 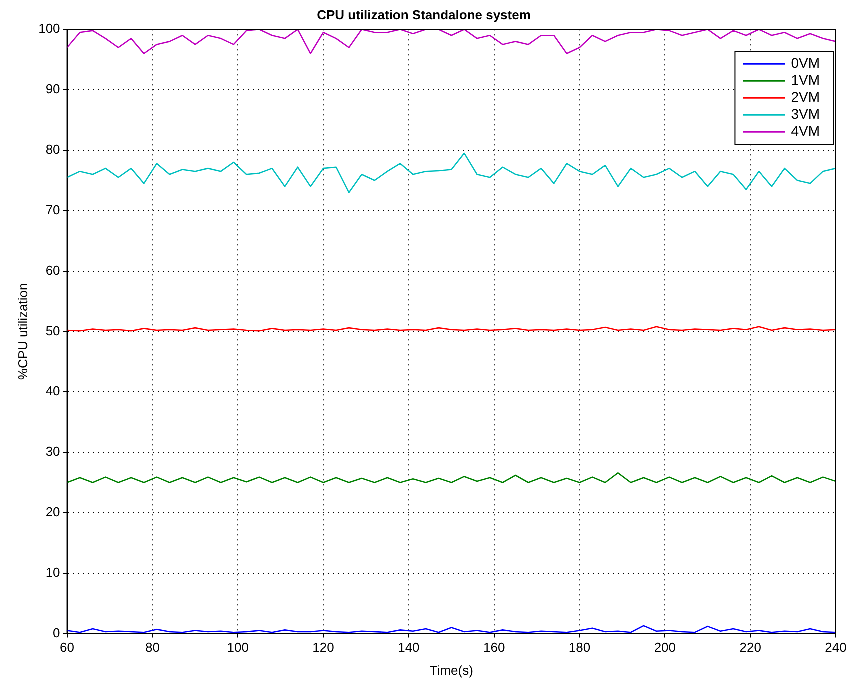 What do you see at coordinates (805, 130) in the screenshot?
I see `legend-label: 4VM` at bounding box center [805, 130].